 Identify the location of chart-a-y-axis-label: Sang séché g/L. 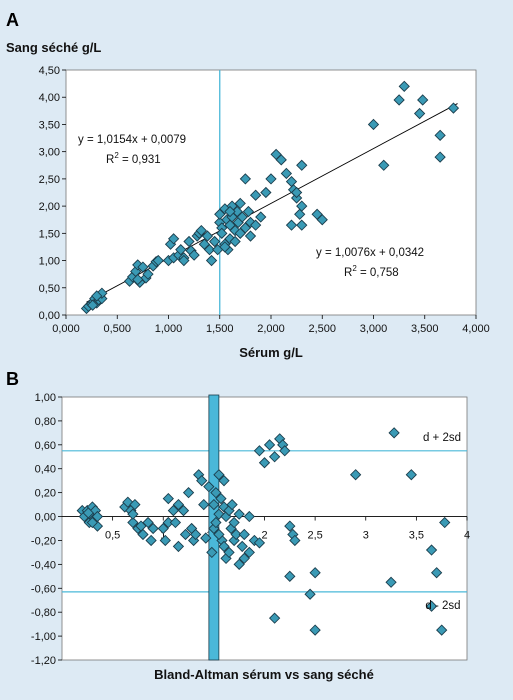
(53, 47).